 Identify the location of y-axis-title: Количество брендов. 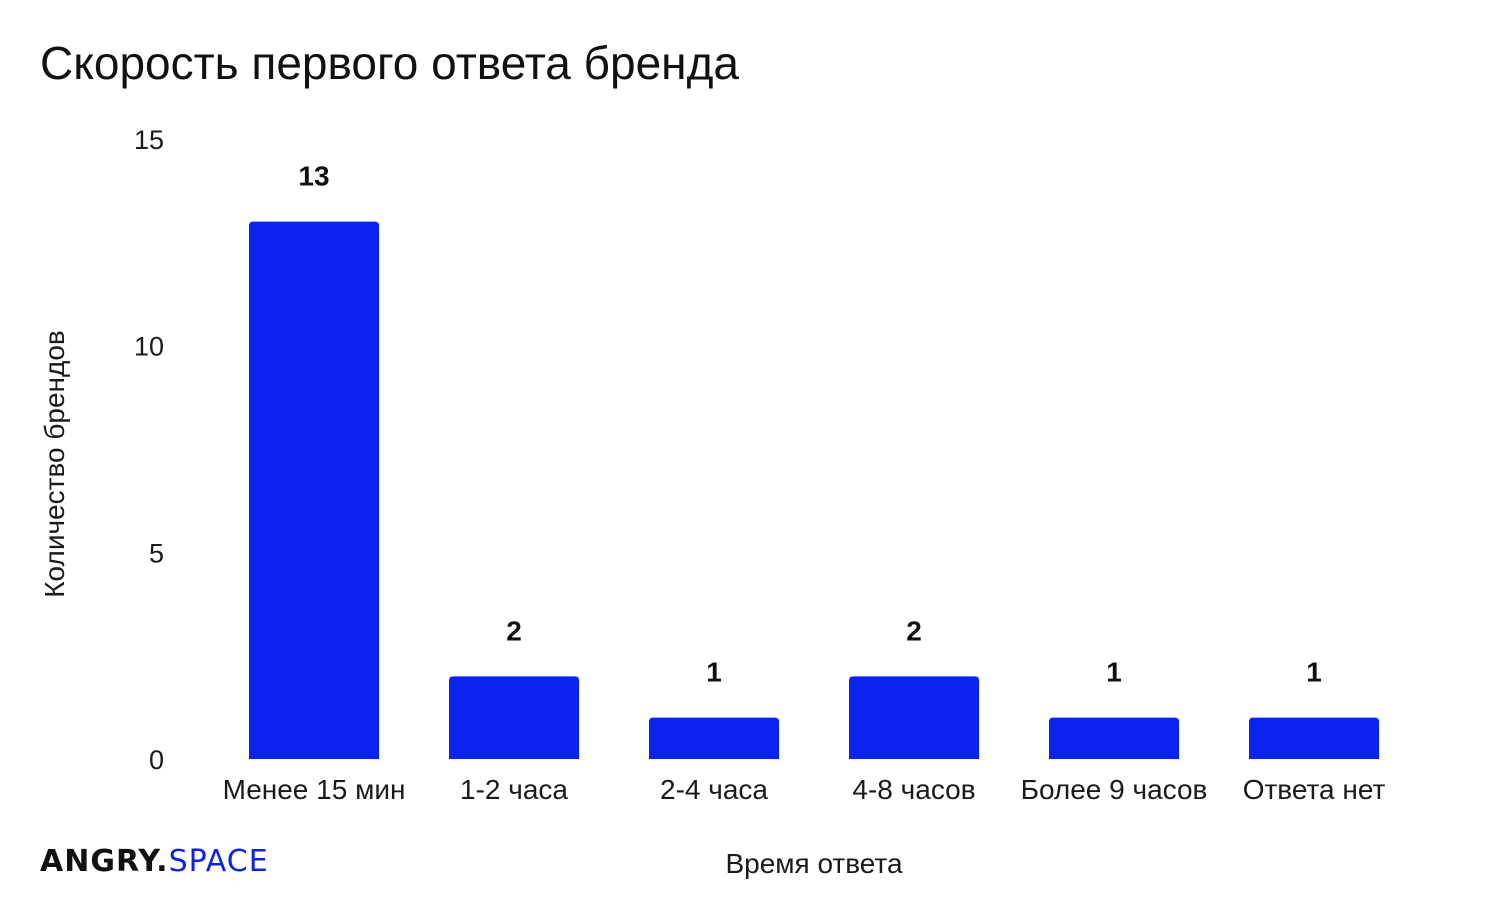
(54, 464).